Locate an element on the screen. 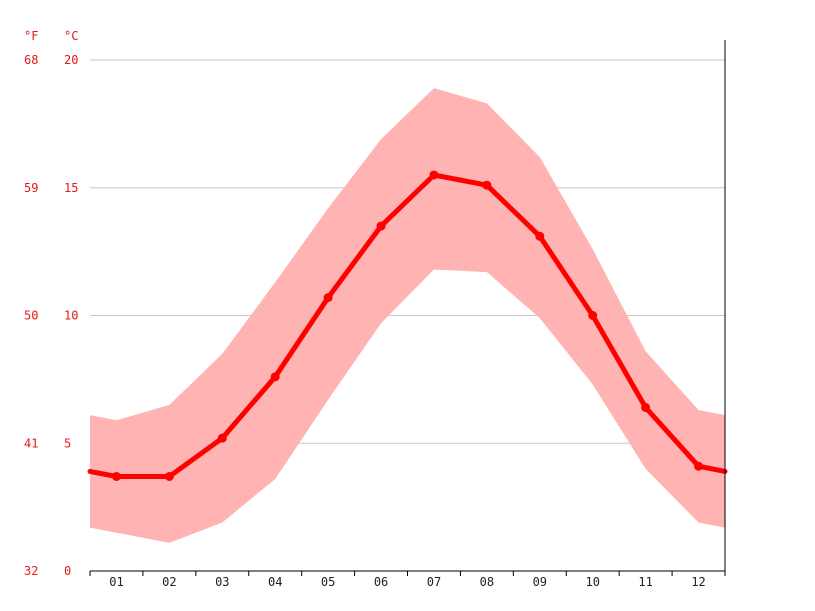 This screenshot has height=611, width=815. y-tick-label-fahrenheit: 59 is located at coordinates (31, 188).